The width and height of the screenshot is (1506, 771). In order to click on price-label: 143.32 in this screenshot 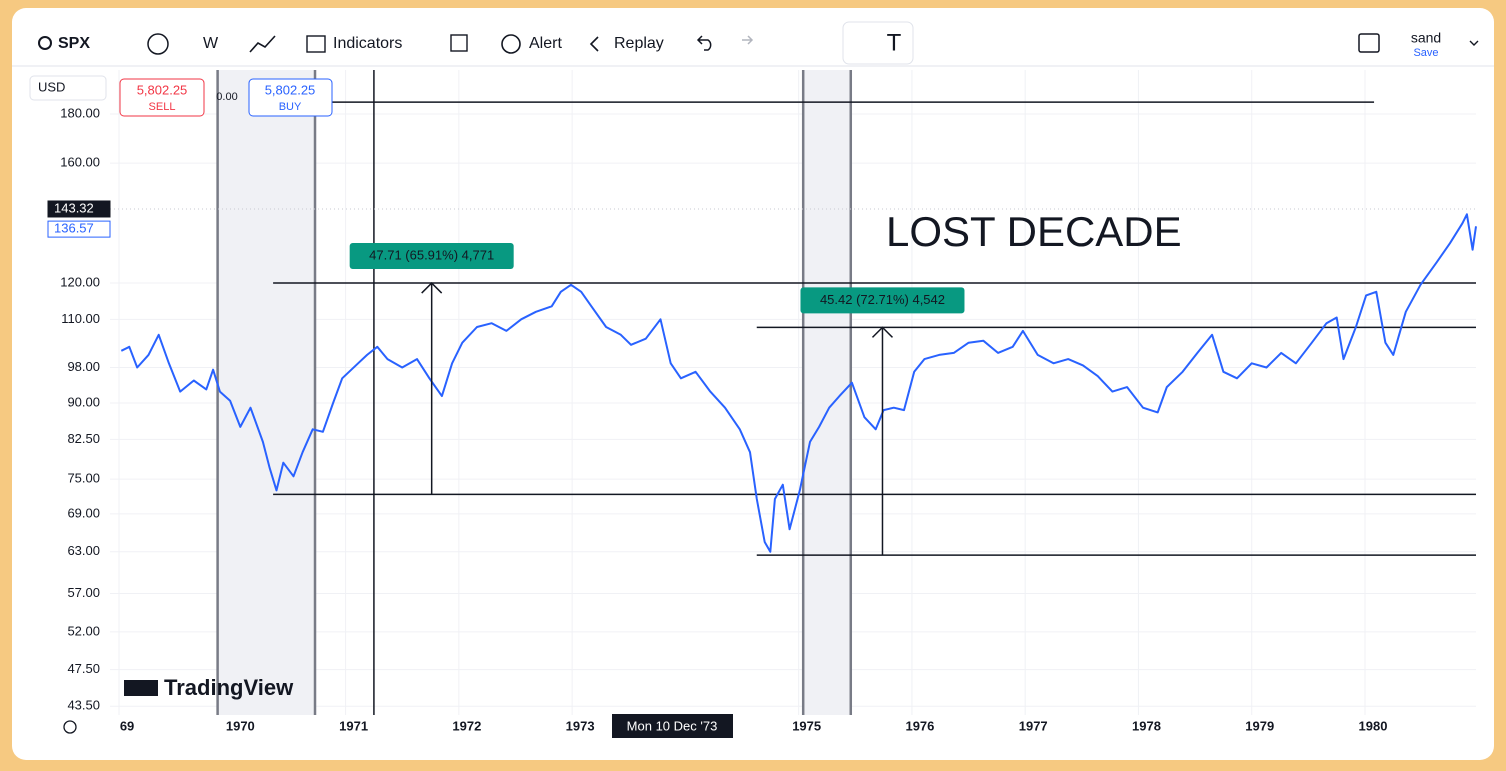, I will do `click(74, 207)`.